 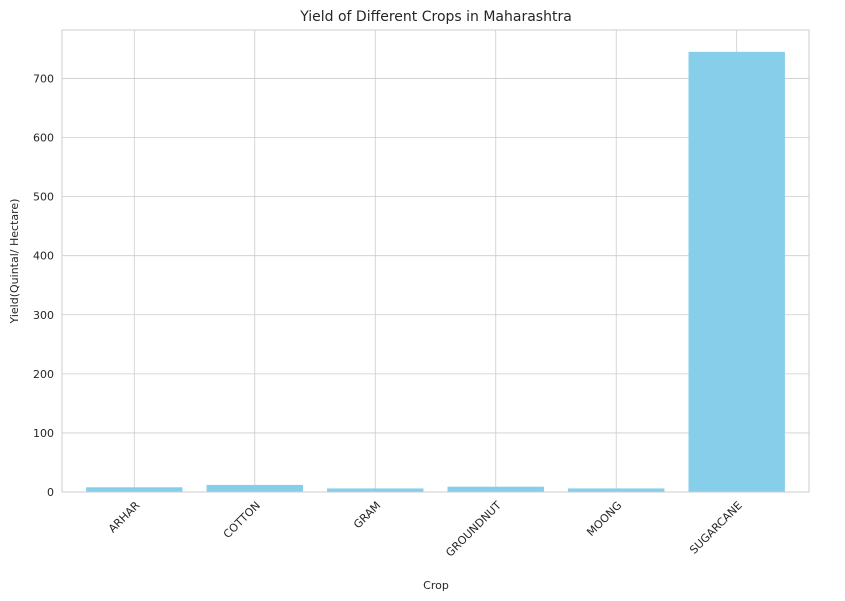 I want to click on bar-moong, so click(x=616, y=490).